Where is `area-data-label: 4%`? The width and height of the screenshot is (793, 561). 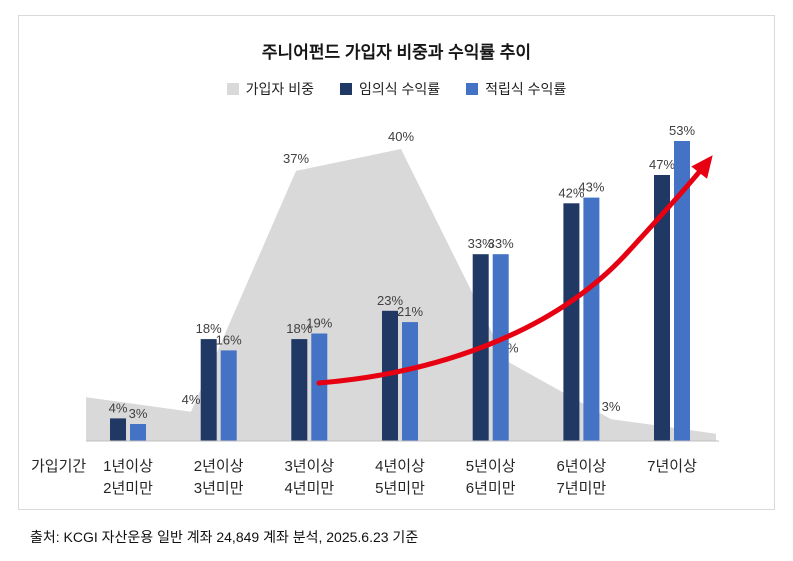 area-data-label: 4% is located at coordinates (191, 399).